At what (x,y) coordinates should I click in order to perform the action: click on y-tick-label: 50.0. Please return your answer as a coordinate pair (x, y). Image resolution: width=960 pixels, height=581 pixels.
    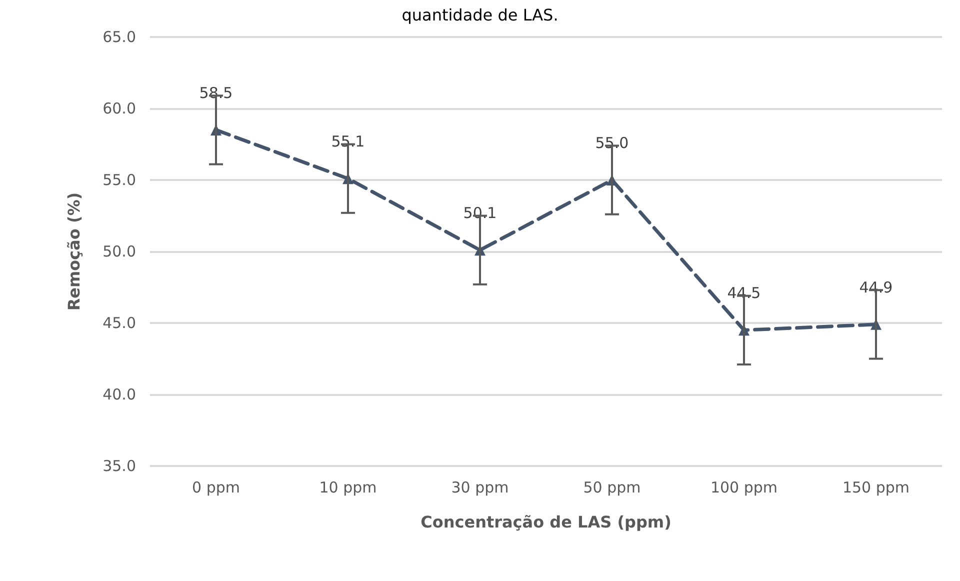
    Looking at the image, I should click on (119, 251).